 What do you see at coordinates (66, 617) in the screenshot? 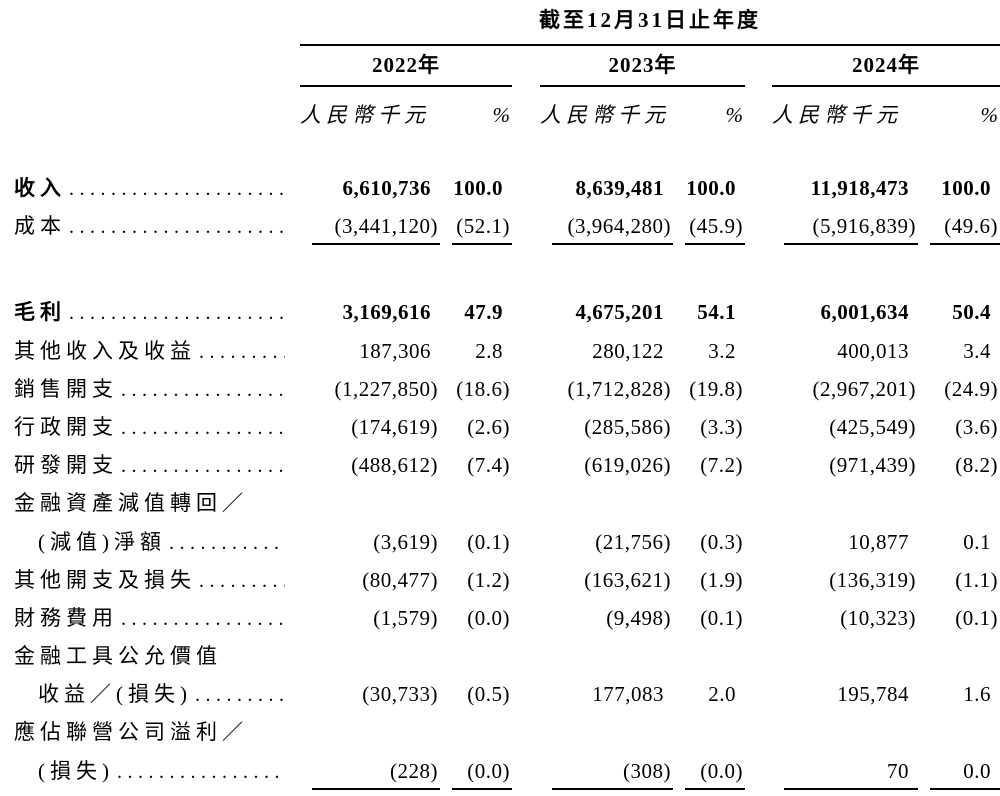
I see `row-label: 財務費用` at bounding box center [66, 617].